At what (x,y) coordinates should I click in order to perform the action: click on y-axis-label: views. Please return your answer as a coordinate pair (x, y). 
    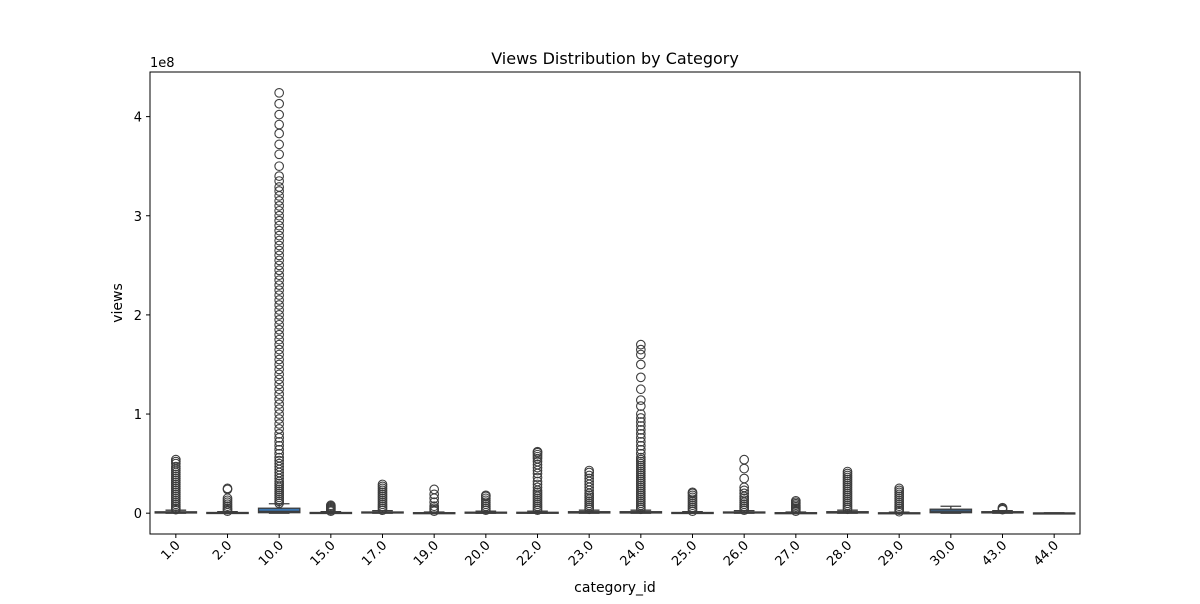
    Looking at the image, I should click on (118, 303).